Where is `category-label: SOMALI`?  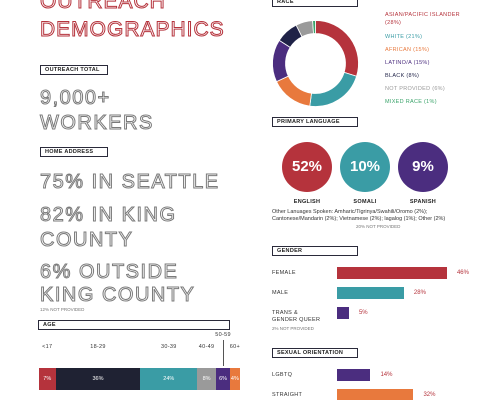 category-label: SOMALI is located at coordinates (365, 202).